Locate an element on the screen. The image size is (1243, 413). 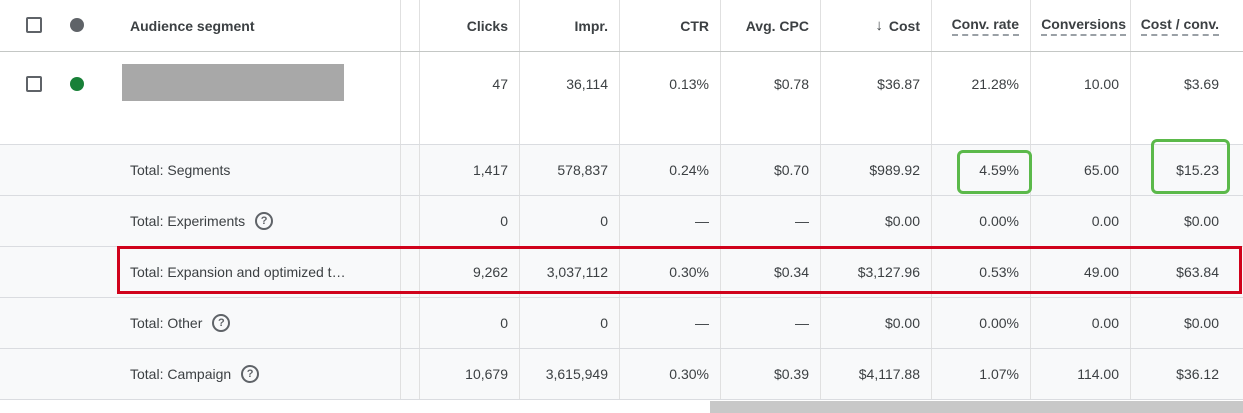
impr-header-label: Impr. is located at coordinates (591, 25).